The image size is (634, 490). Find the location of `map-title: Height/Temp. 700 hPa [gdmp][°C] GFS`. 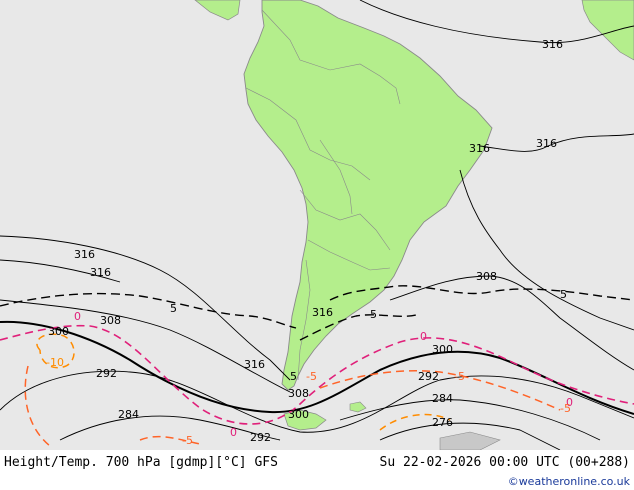

map-title: Height/Temp. 700 hPa [gdmp][°C] GFS is located at coordinates (141, 462).